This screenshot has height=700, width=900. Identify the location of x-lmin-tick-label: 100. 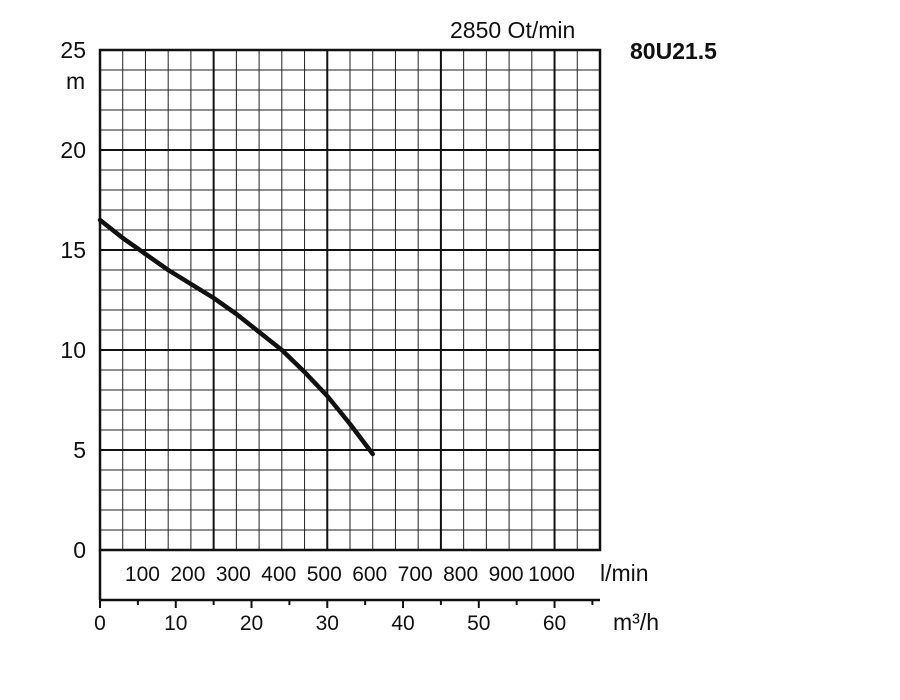
(142, 574).